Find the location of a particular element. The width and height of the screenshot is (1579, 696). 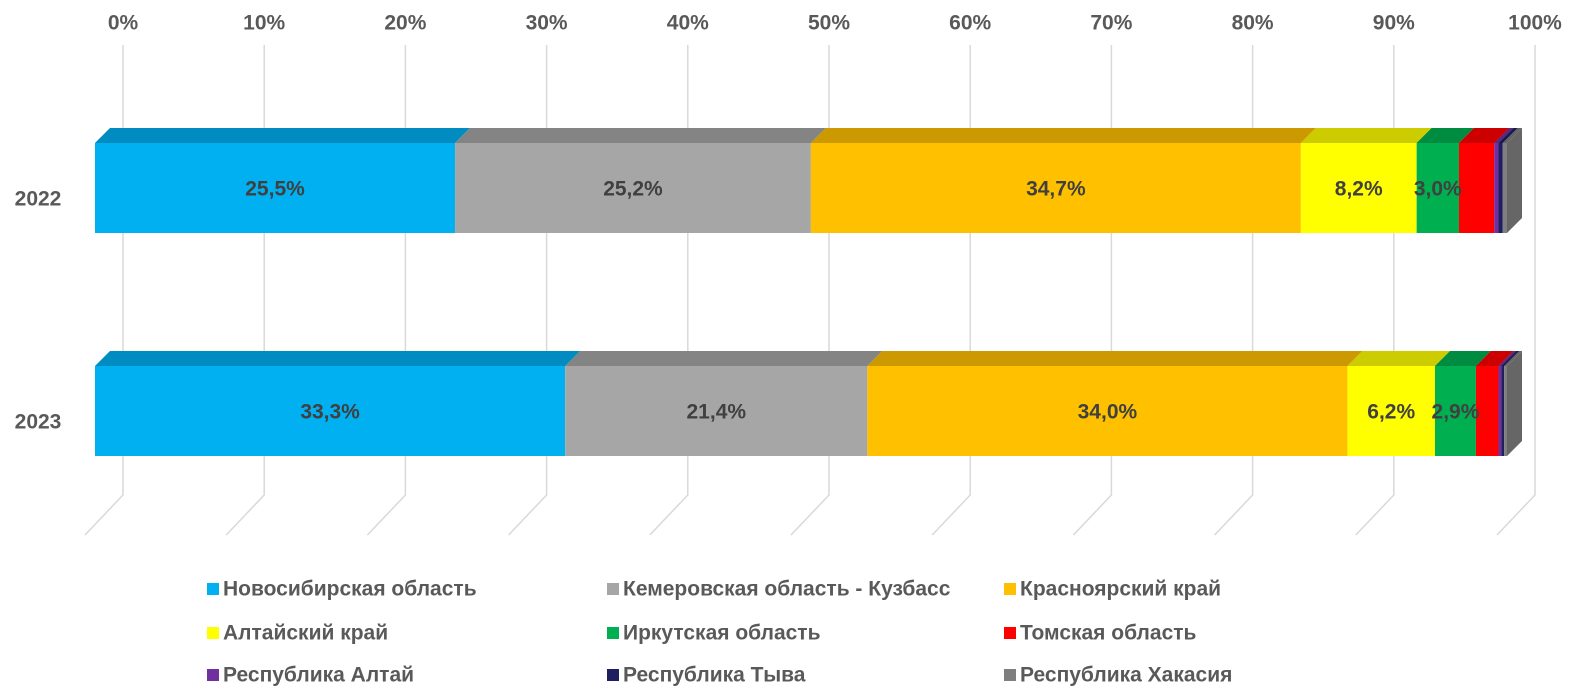

data-label: 8,2% is located at coordinates (1359, 189).